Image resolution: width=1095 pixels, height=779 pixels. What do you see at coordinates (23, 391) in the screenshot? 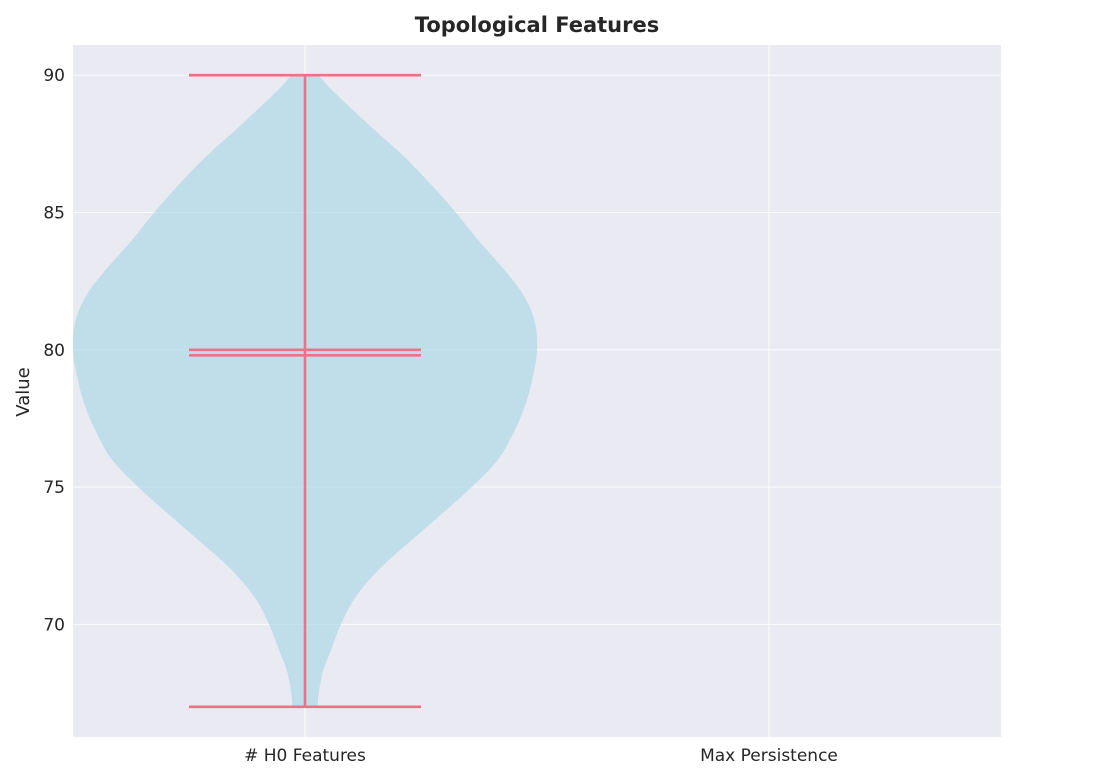
I see `y-axis-label: Value` at bounding box center [23, 391].